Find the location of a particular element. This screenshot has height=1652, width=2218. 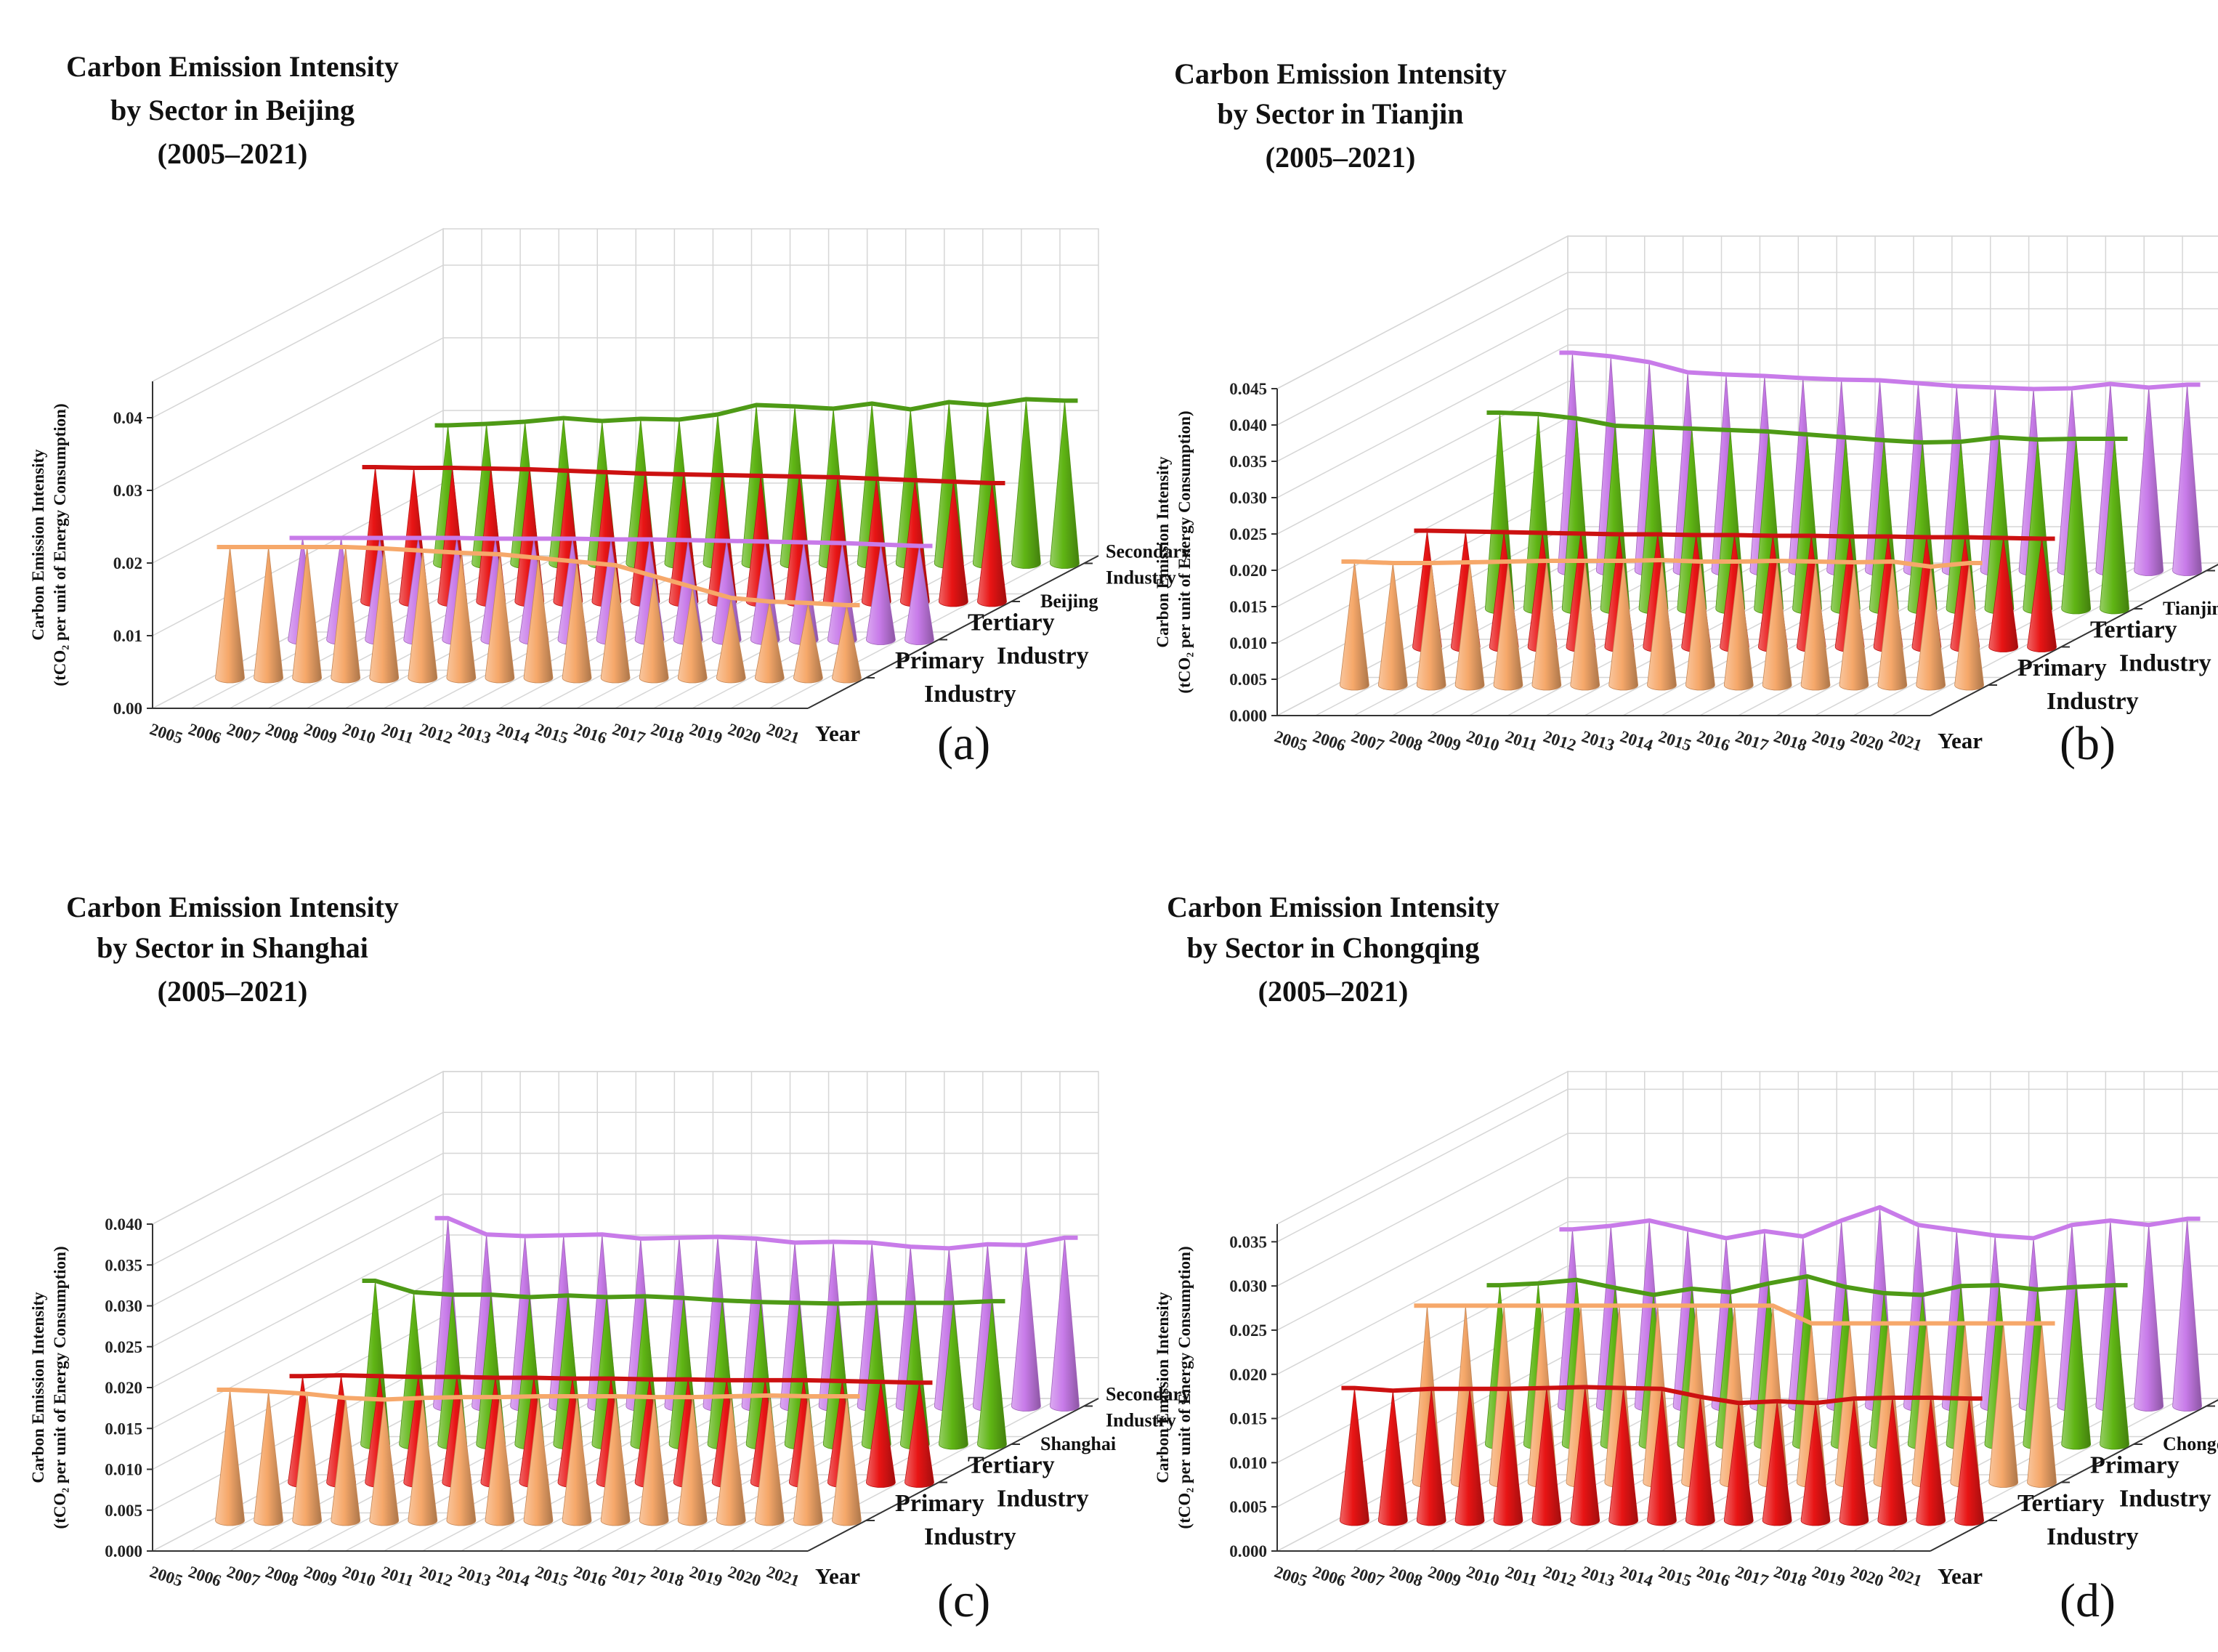

depth-axis is located at coordinates (2074, 639).